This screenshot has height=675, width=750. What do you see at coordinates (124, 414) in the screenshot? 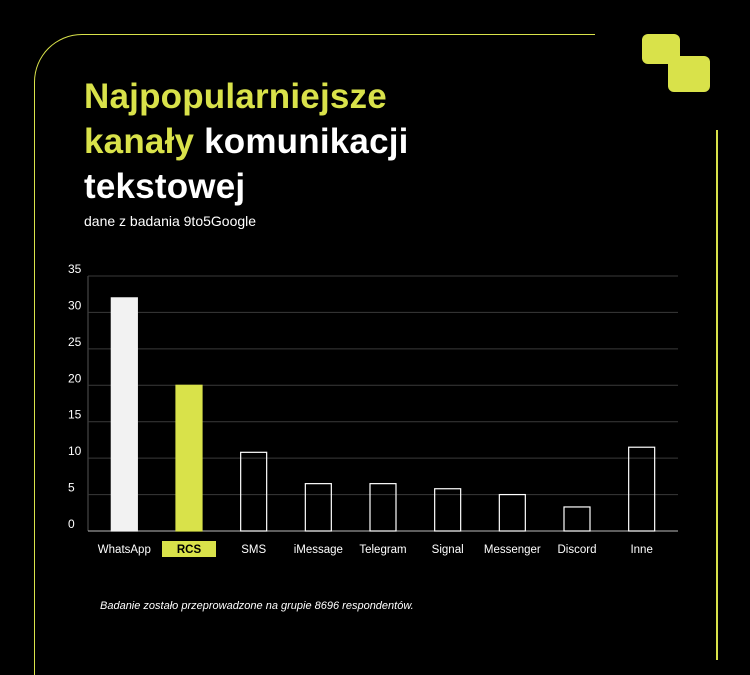
I see `bar-whatsapp` at bounding box center [124, 414].